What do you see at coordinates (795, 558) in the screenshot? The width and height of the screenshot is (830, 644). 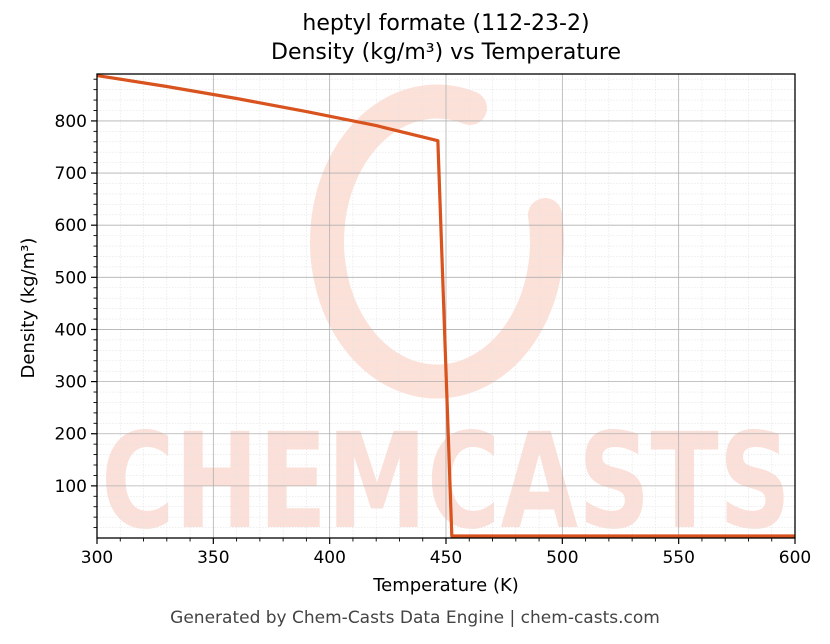 I see `x-tick-label: 600` at bounding box center [795, 558].